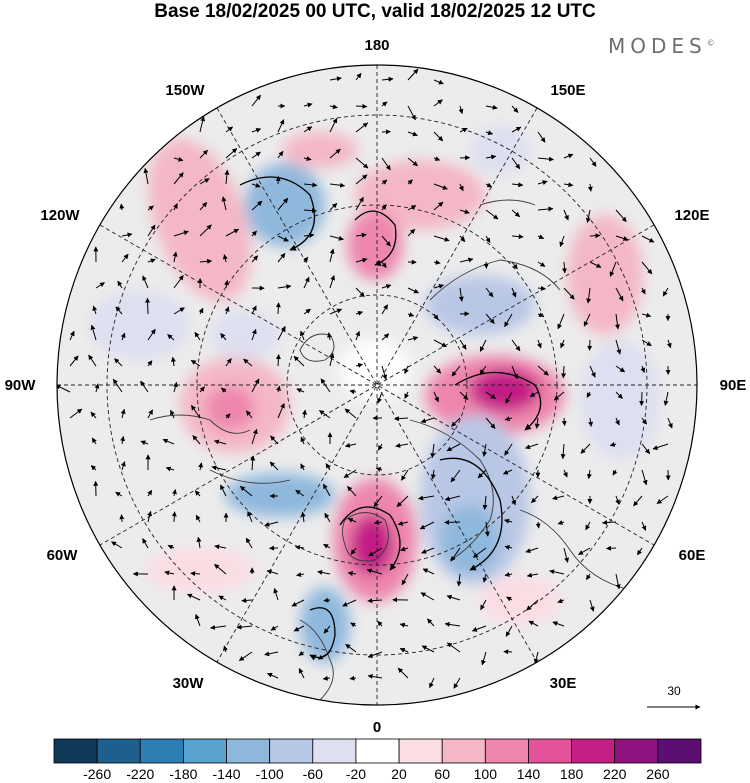 This screenshot has width=750, height=783. What do you see at coordinates (313, 774) in the screenshot?
I see `colorbar-tick-label: -60` at bounding box center [313, 774].